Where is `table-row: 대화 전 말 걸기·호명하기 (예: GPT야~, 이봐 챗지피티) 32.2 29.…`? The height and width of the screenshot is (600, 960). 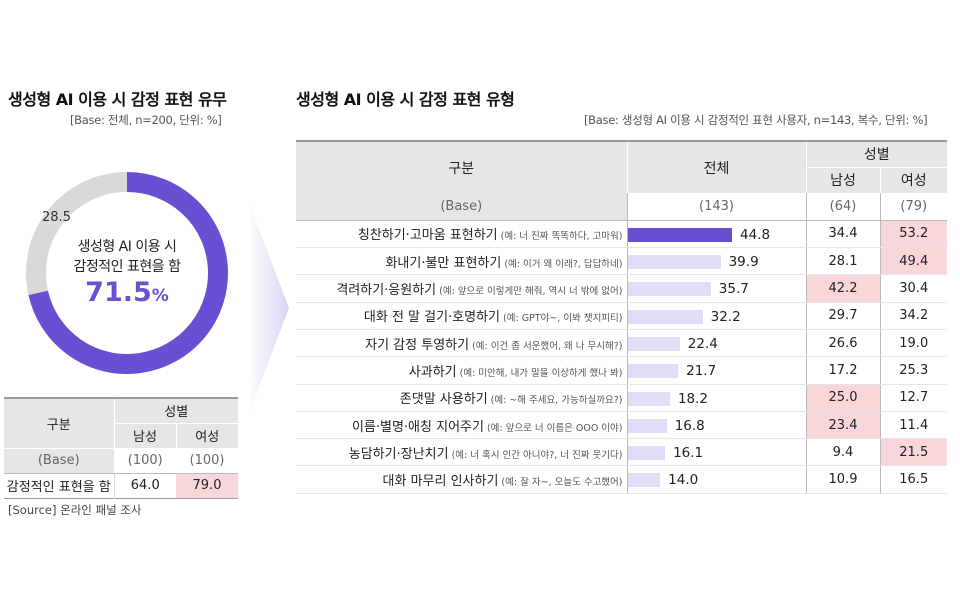 table-row: 대화 전 말 걸기·호명하기 (예: GPT야~, 이봐 챗지피티) 32.2 29.… is located at coordinates (621, 316).